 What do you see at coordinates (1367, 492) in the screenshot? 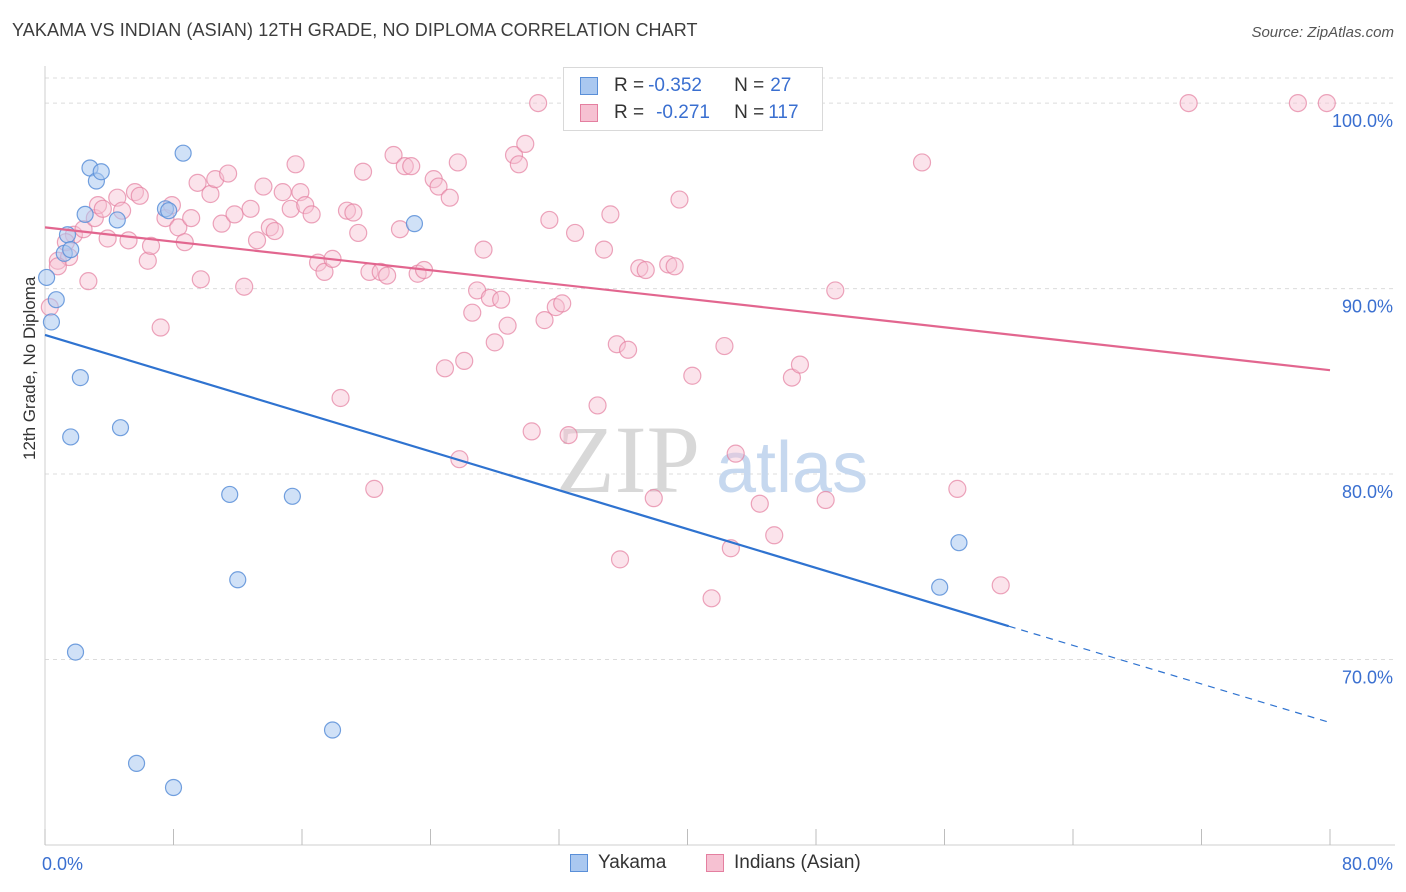
I see `y-tick-label: 80.0%` at bounding box center [1367, 492].